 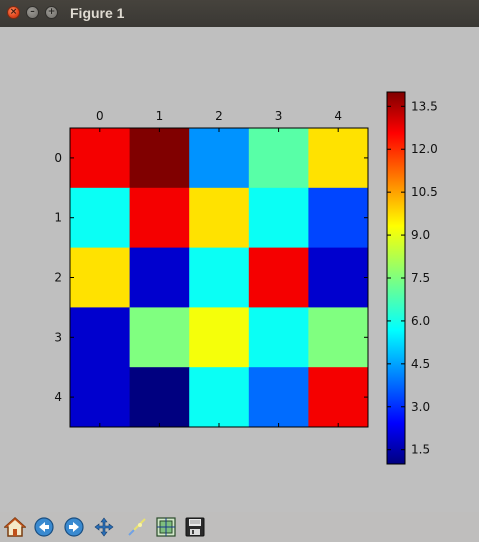 I want to click on maximize-button: +, so click(x=51, y=12).